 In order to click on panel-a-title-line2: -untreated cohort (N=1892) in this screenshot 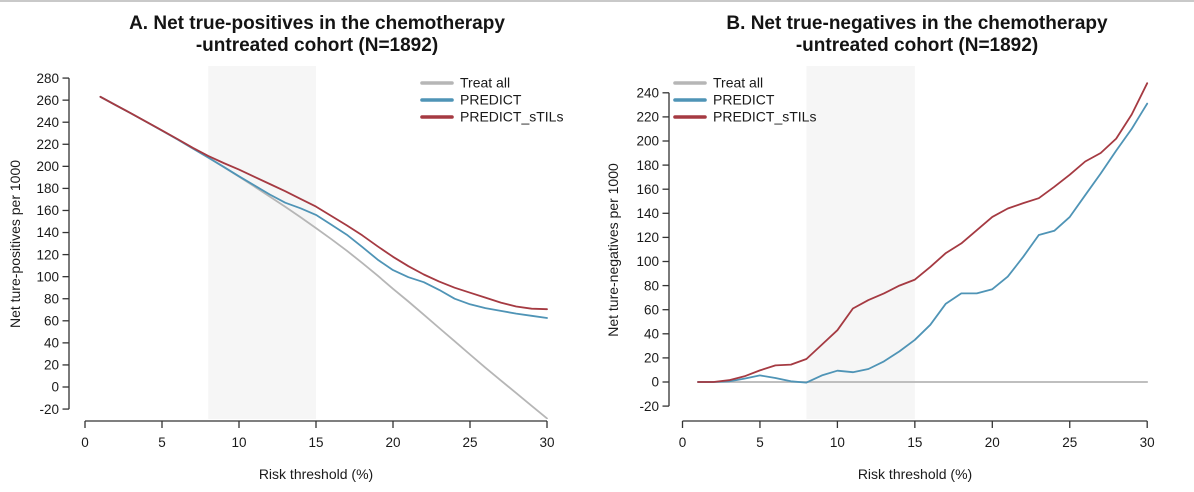, I will do `click(317, 45)`.